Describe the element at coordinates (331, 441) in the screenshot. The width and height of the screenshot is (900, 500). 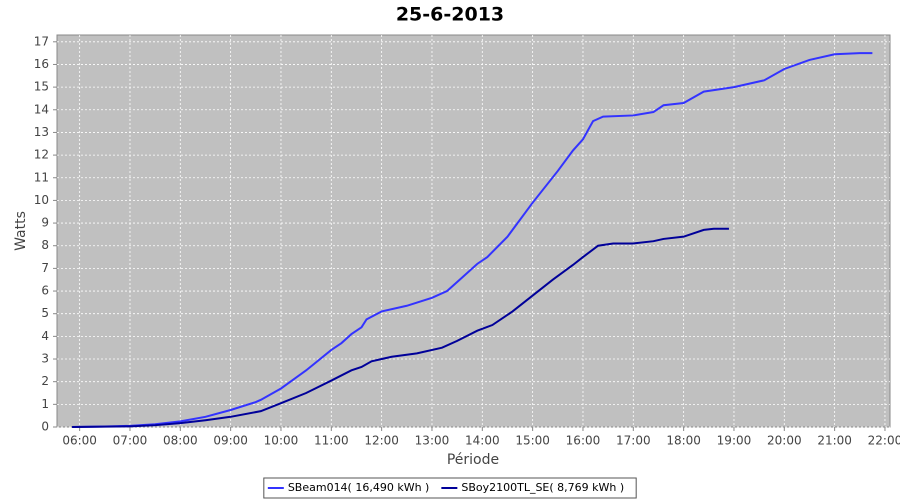
I see `x-tick-label: 11:00` at that location.